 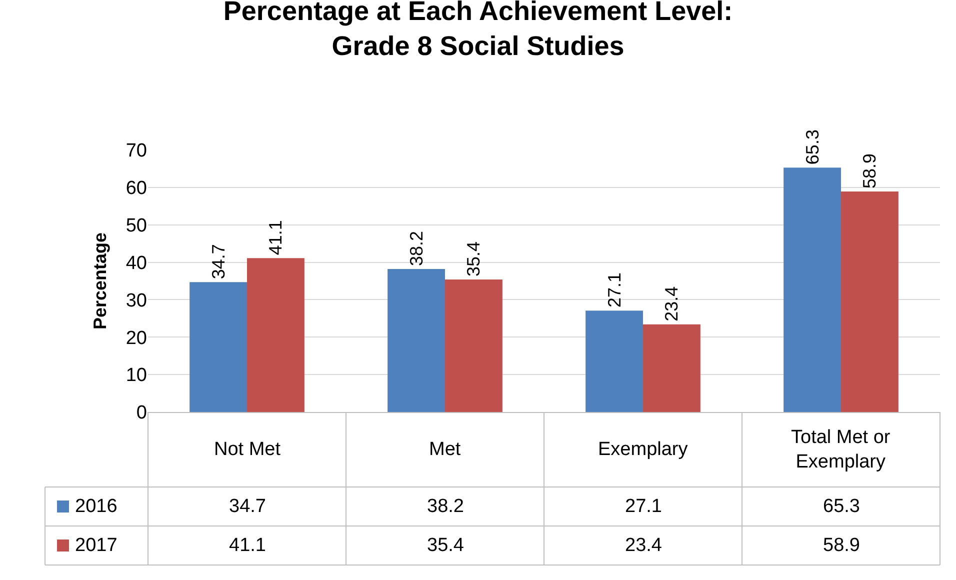 I want to click on x-tick-label: Exemplary, so click(x=643, y=449).